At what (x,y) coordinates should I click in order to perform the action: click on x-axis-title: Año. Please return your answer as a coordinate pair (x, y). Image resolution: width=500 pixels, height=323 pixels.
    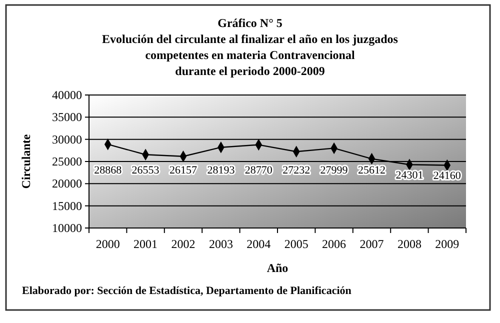
    Looking at the image, I should click on (277, 268).